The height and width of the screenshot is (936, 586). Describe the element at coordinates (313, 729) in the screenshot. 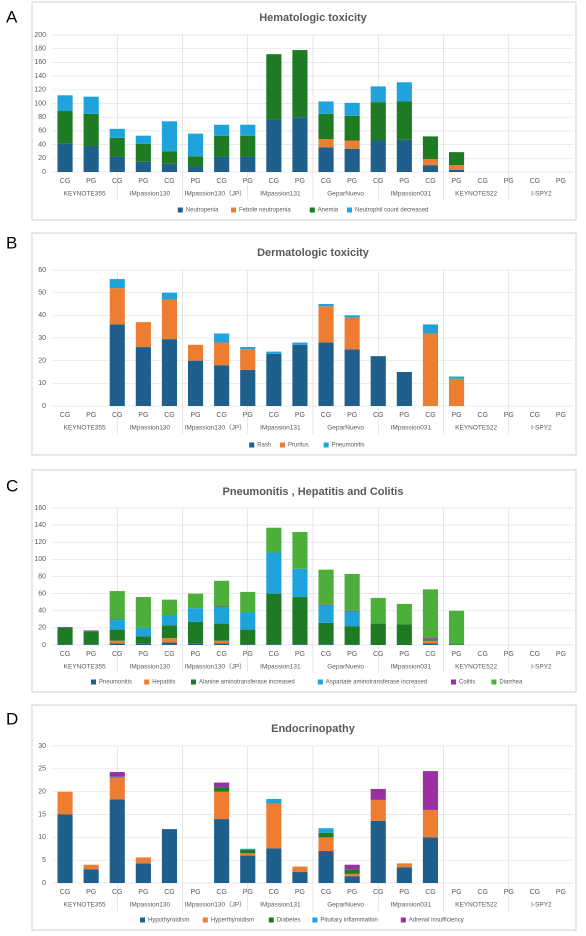

I see `chart-title: Endocrinopathy` at that location.